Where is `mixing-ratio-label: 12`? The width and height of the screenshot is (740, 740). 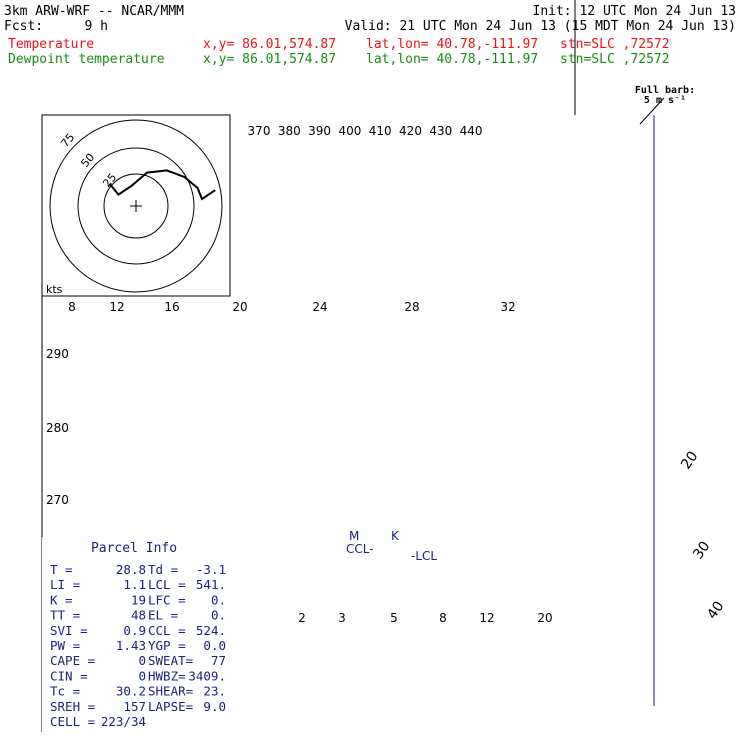 mixing-ratio-label: 12 is located at coordinates (486, 618).